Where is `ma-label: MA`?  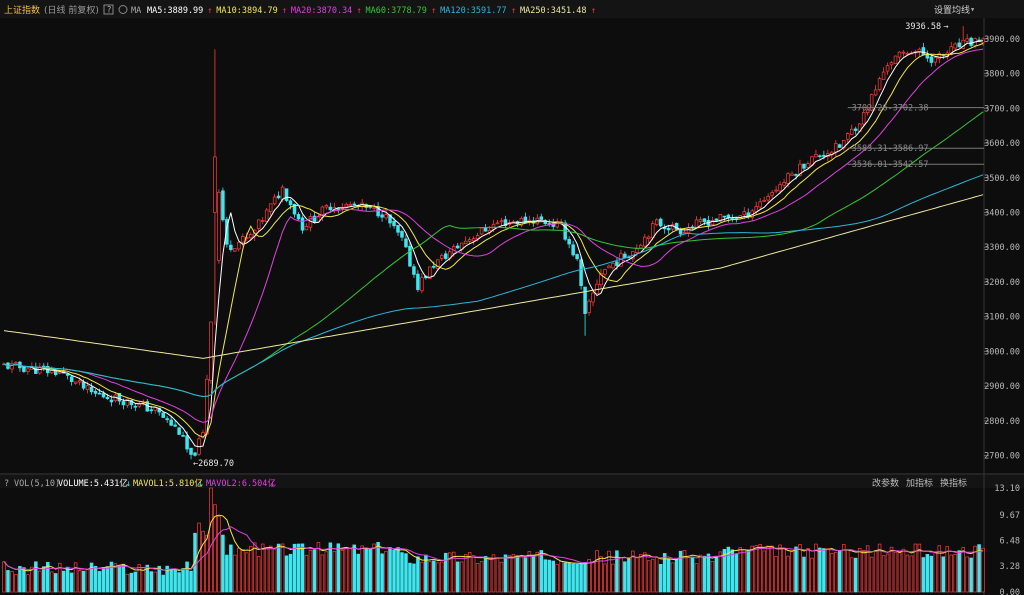
ma-label: MA is located at coordinates (136, 11).